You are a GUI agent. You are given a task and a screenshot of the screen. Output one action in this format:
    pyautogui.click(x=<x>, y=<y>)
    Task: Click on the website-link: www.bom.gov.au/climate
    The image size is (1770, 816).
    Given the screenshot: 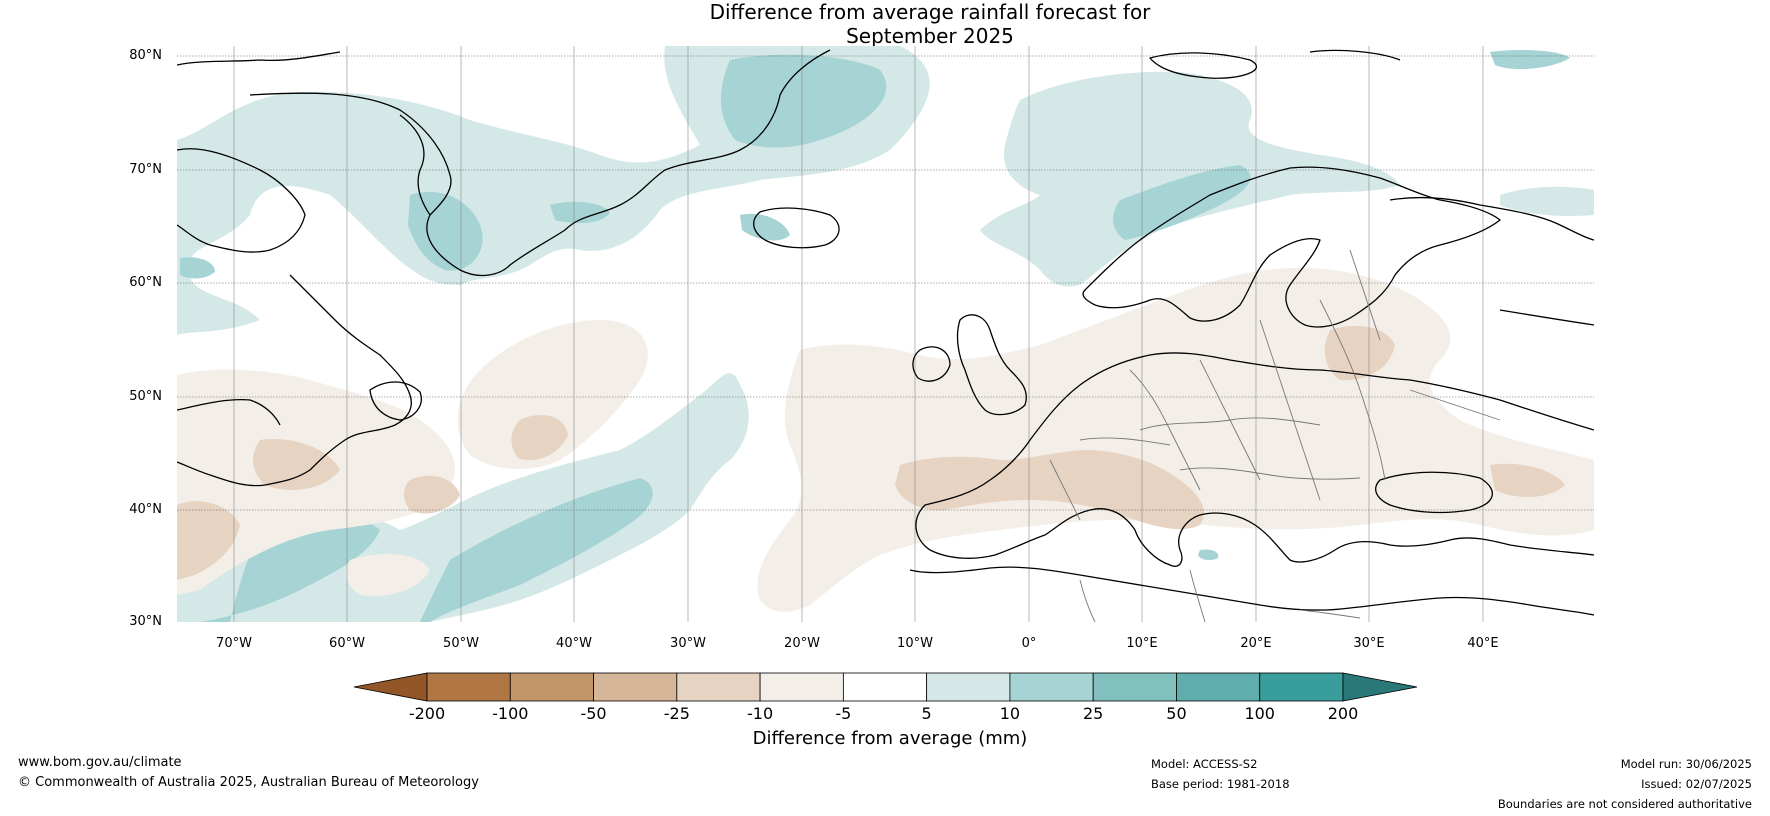 What is the action you would take?
    pyautogui.click(x=100, y=762)
    